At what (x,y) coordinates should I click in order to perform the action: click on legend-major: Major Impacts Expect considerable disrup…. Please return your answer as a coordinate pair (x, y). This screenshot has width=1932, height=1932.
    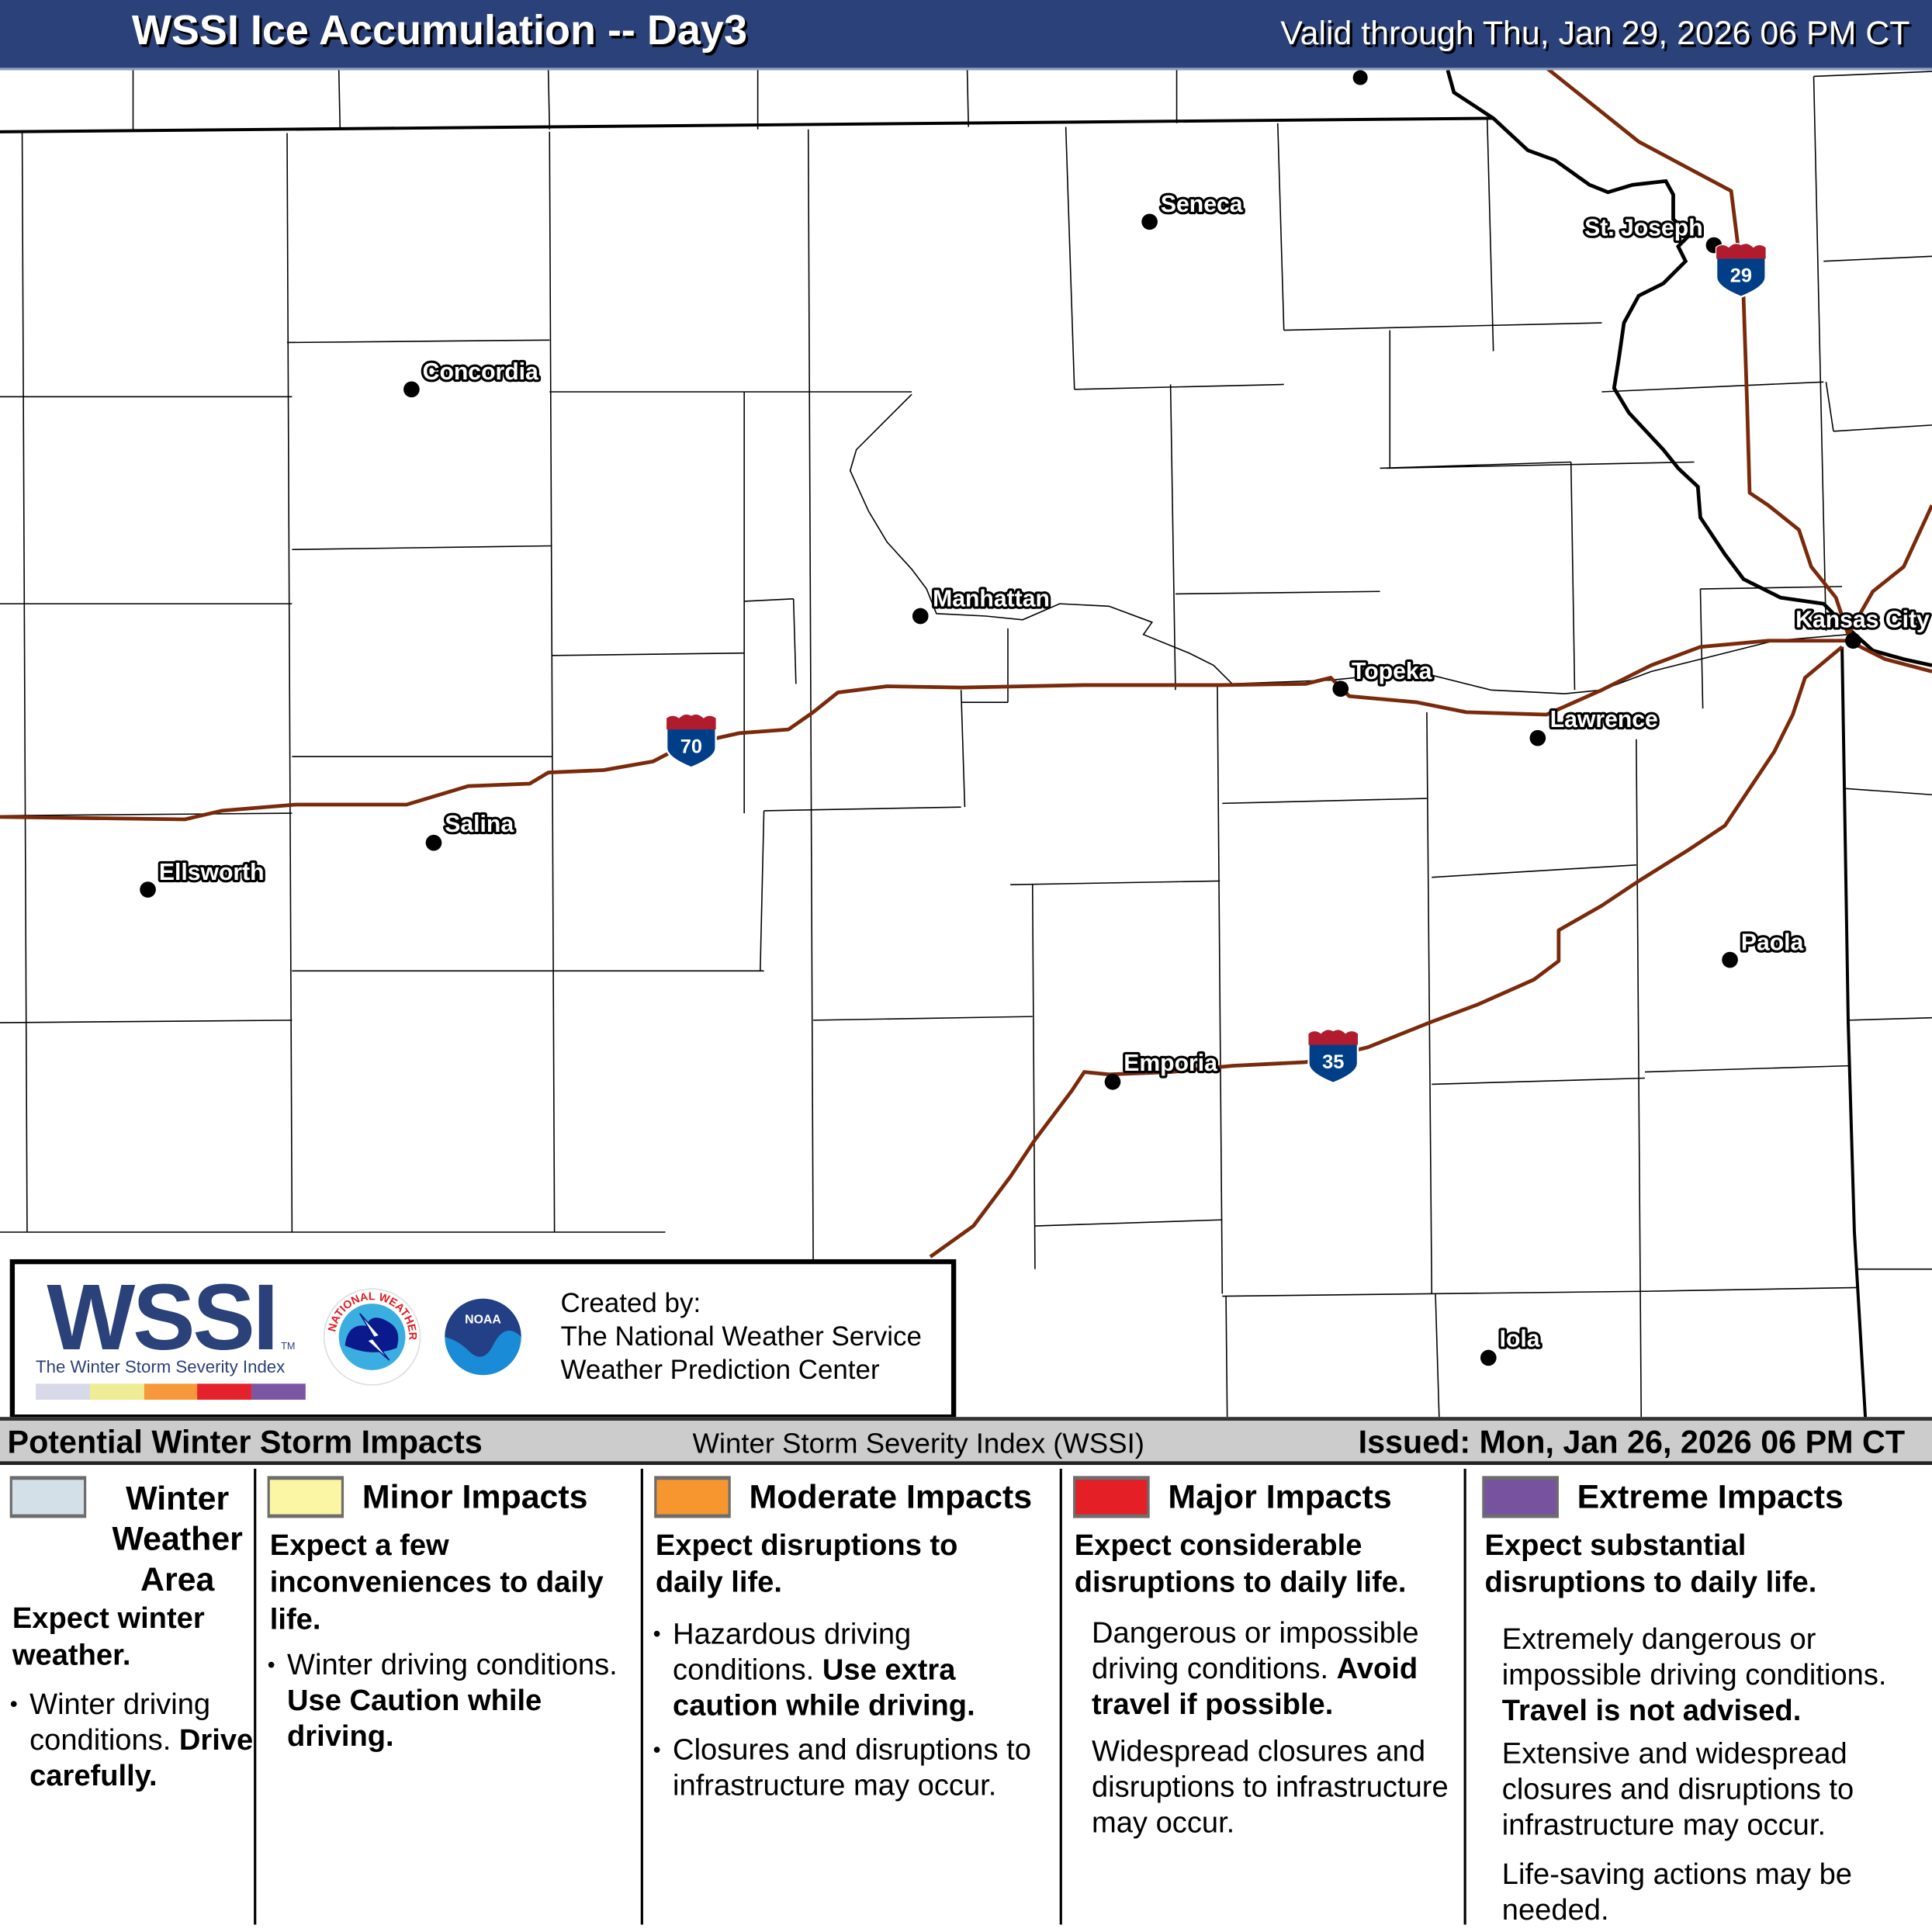
    Looking at the image, I should click on (1263, 1698).